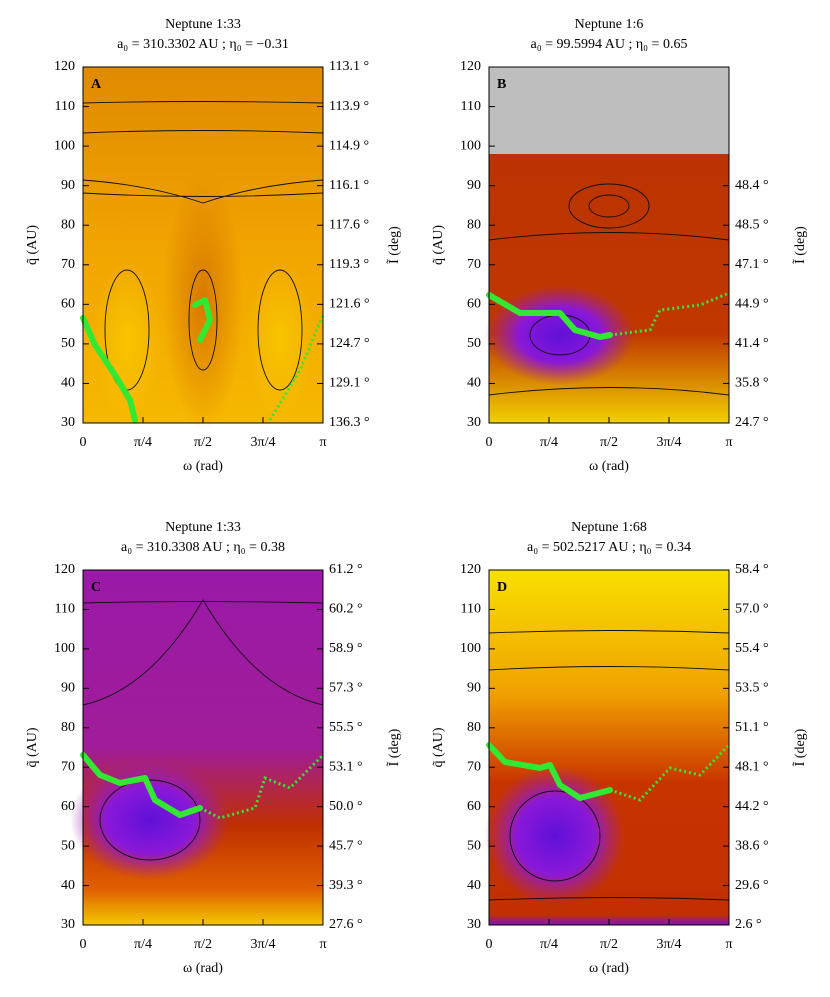 This screenshot has width=830, height=997. Describe the element at coordinates (203, 547) in the screenshot. I see `panel-subtitle: a₀ = 310.3308 AU ; η₀ = 0.38` at that location.